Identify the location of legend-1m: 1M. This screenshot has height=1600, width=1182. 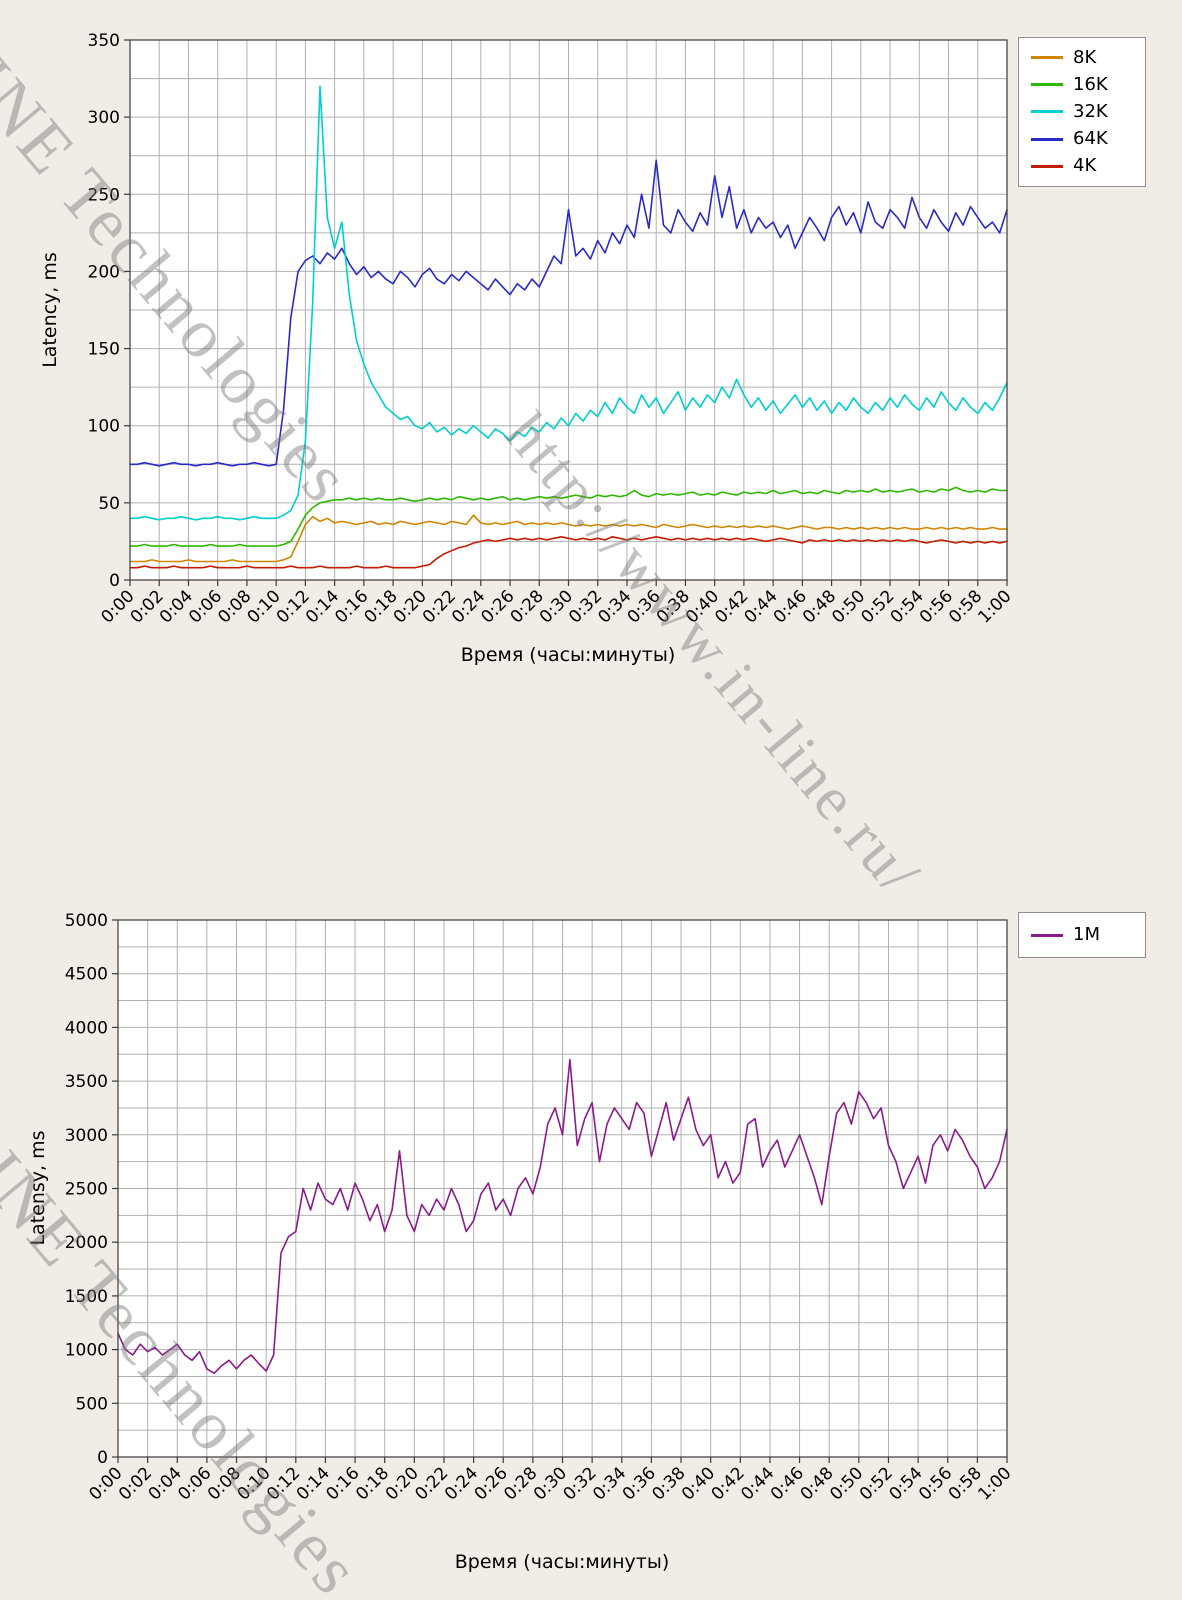
(1082, 935).